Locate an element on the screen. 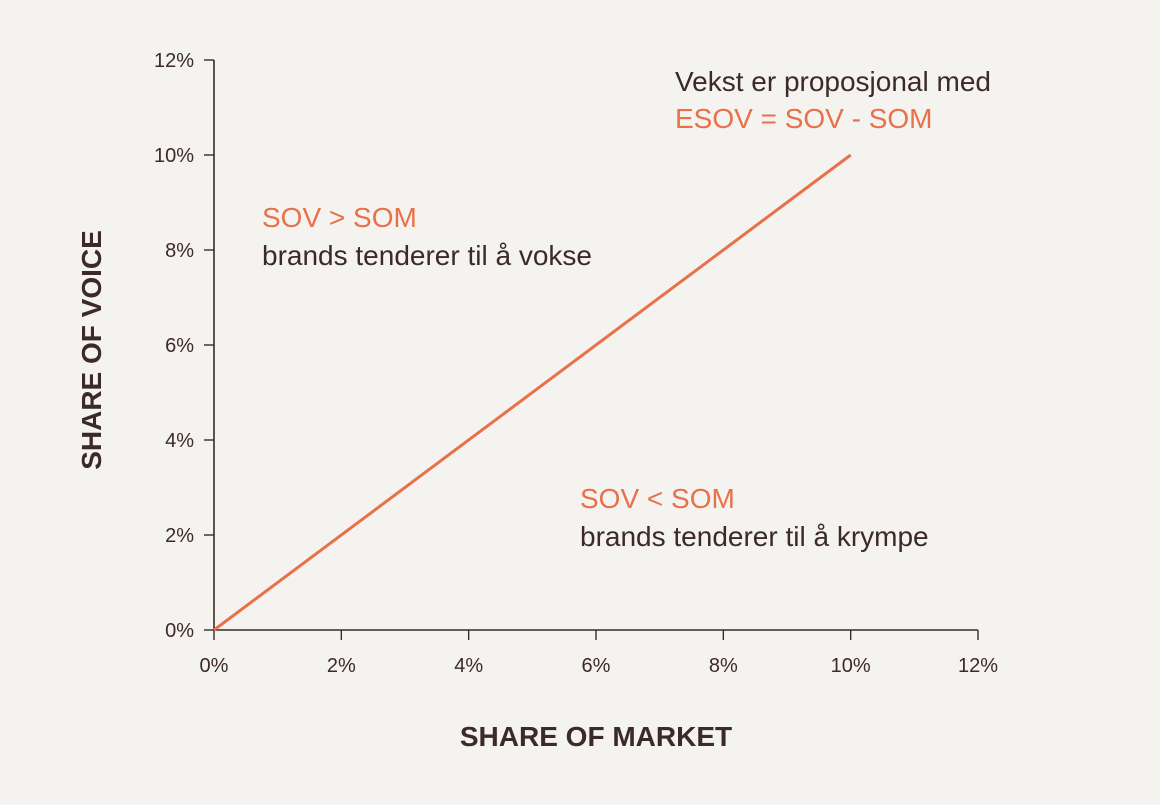 The image size is (1160, 805). annotation-above: SOV > SOM brands tenderer til å vokse is located at coordinates (427, 236).